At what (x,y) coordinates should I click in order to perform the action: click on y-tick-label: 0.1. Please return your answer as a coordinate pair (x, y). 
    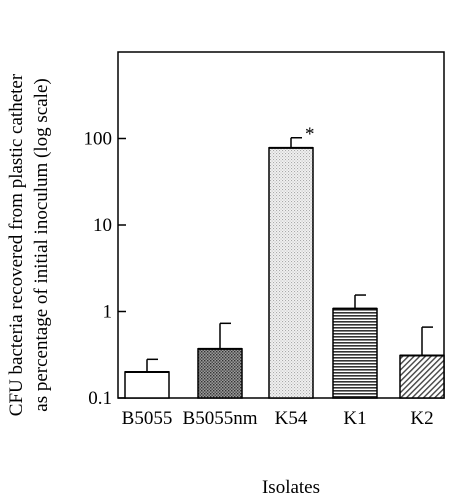
    Looking at the image, I should click on (100, 398).